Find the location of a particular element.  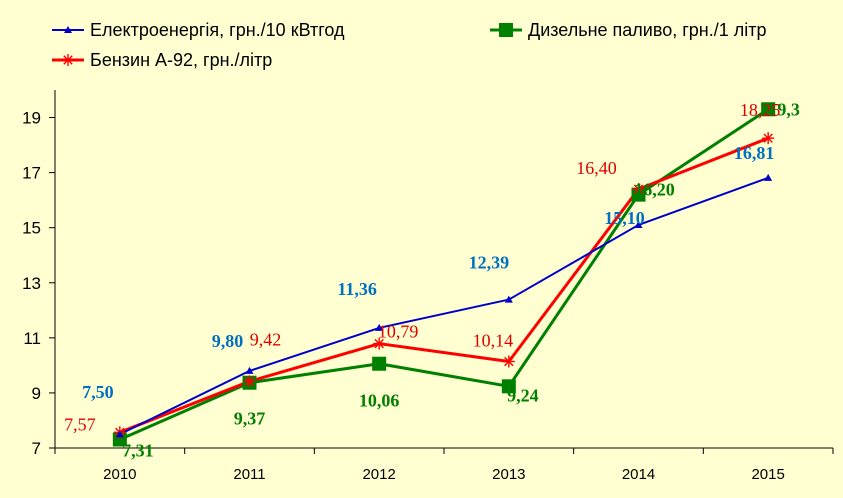

y-tick-label: 17 is located at coordinates (31, 173).